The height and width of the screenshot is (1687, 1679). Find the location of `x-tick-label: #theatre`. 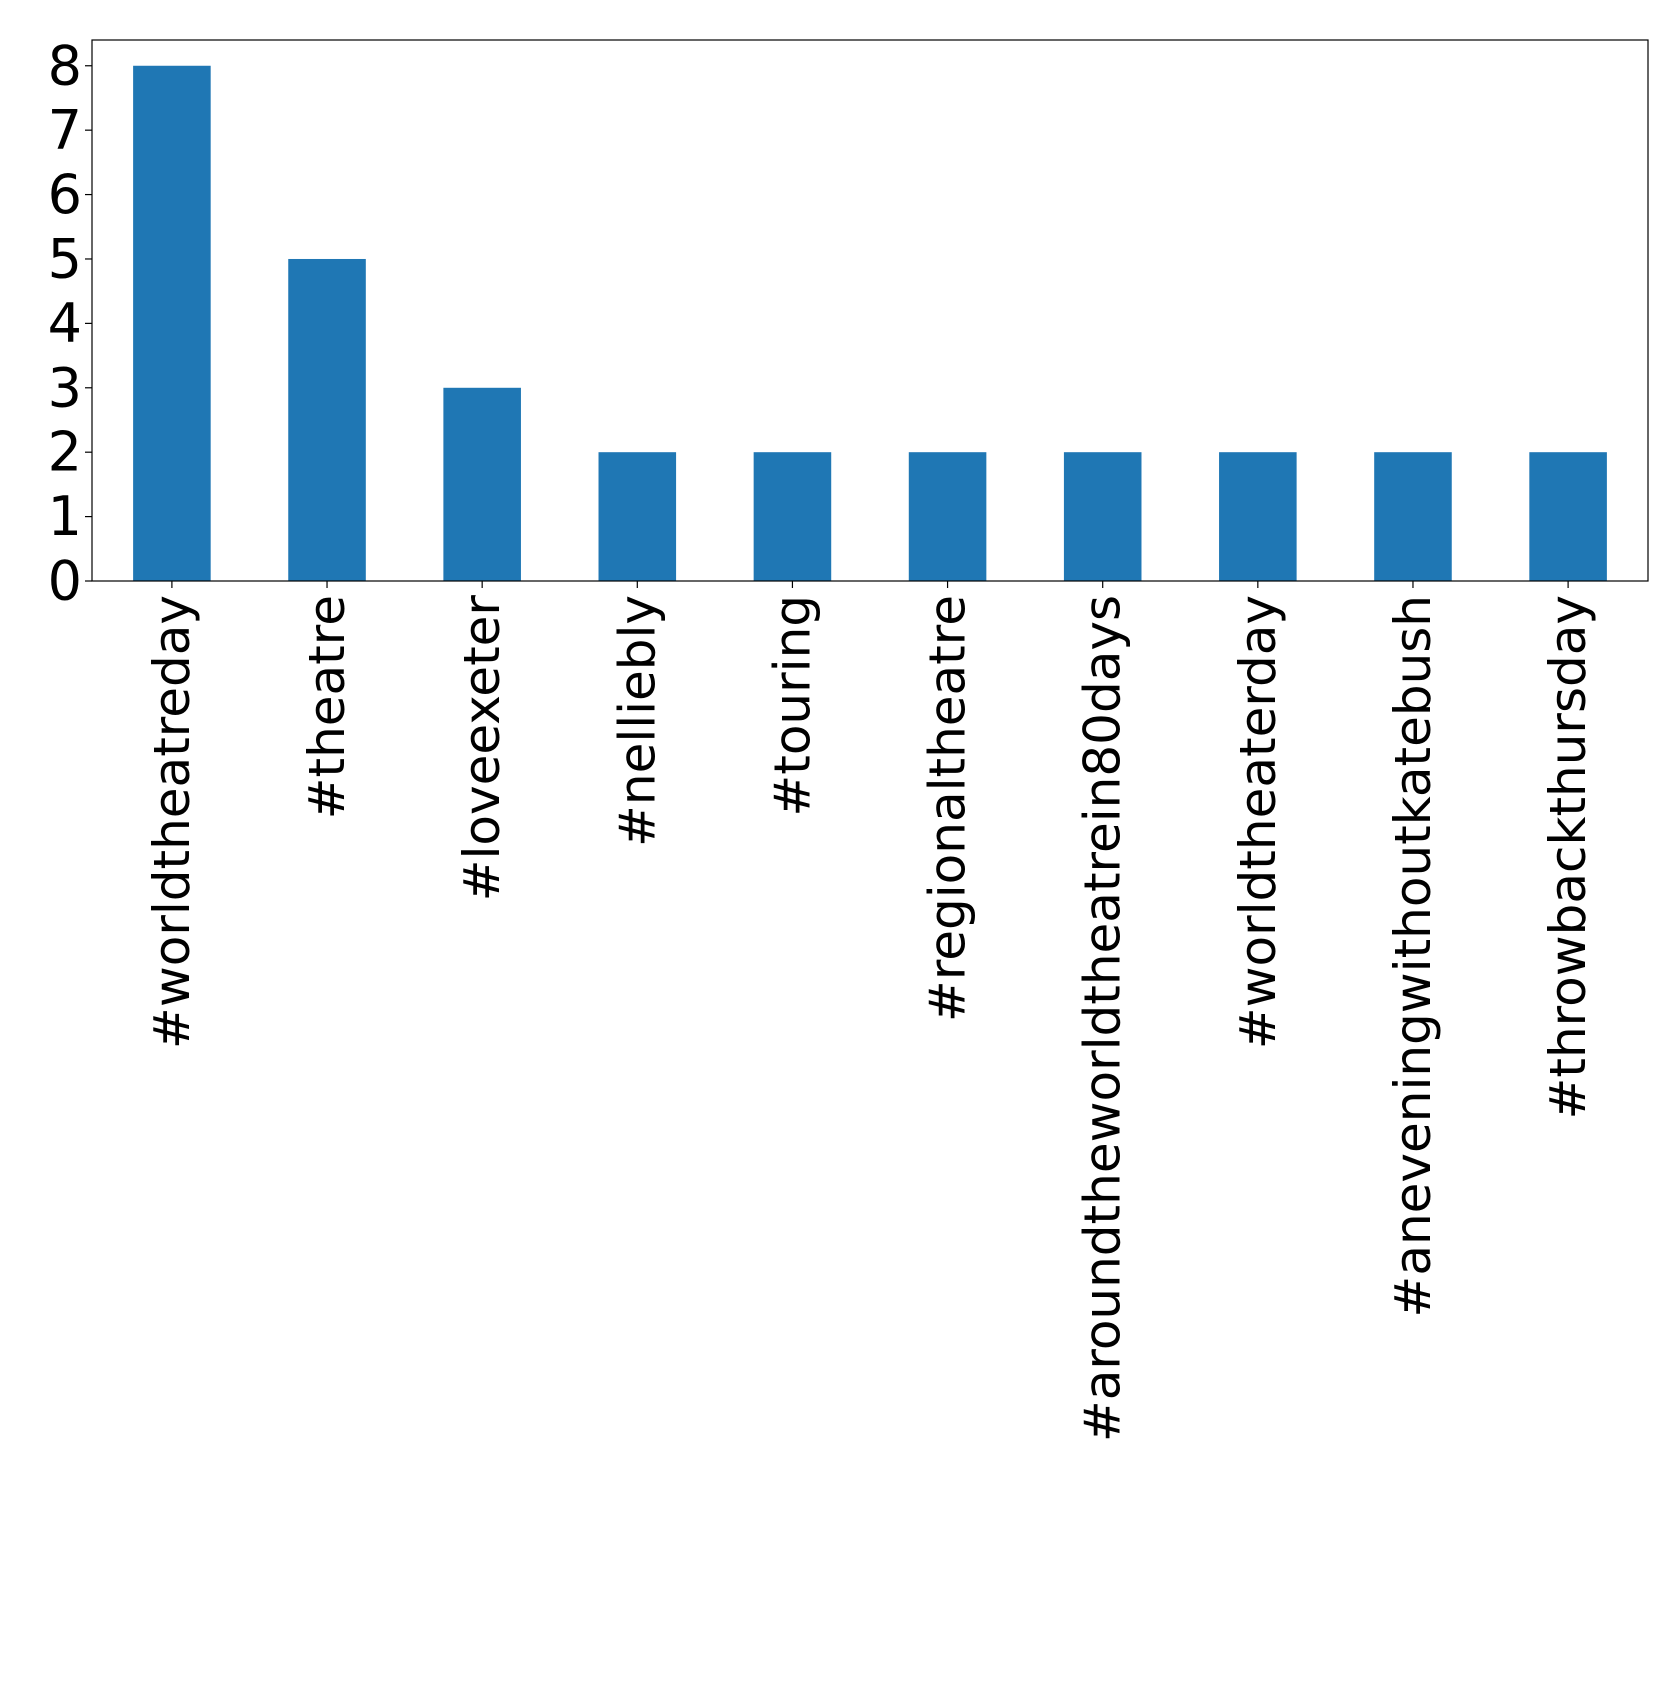

x-tick-label: #theatre is located at coordinates (327, 707).